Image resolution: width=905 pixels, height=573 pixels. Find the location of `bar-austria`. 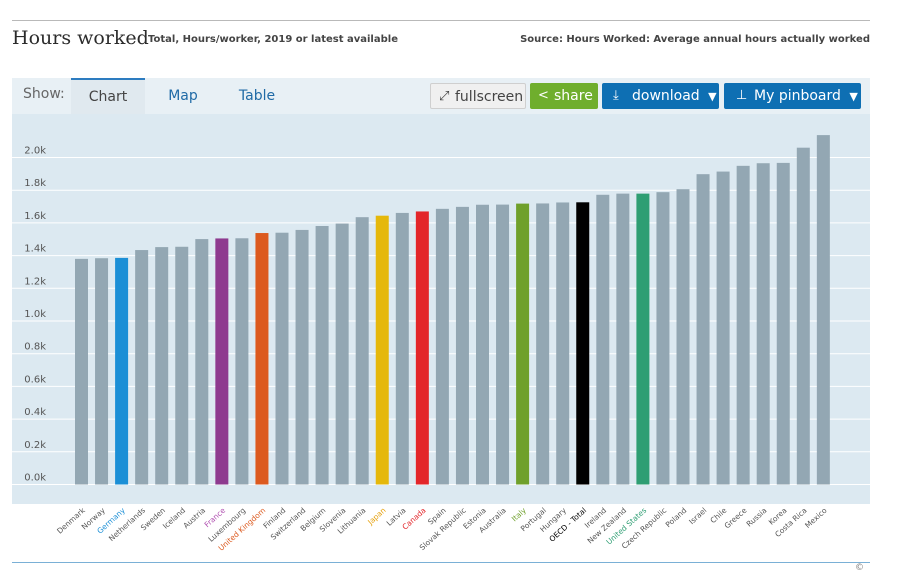

bar-austria is located at coordinates (202, 362).